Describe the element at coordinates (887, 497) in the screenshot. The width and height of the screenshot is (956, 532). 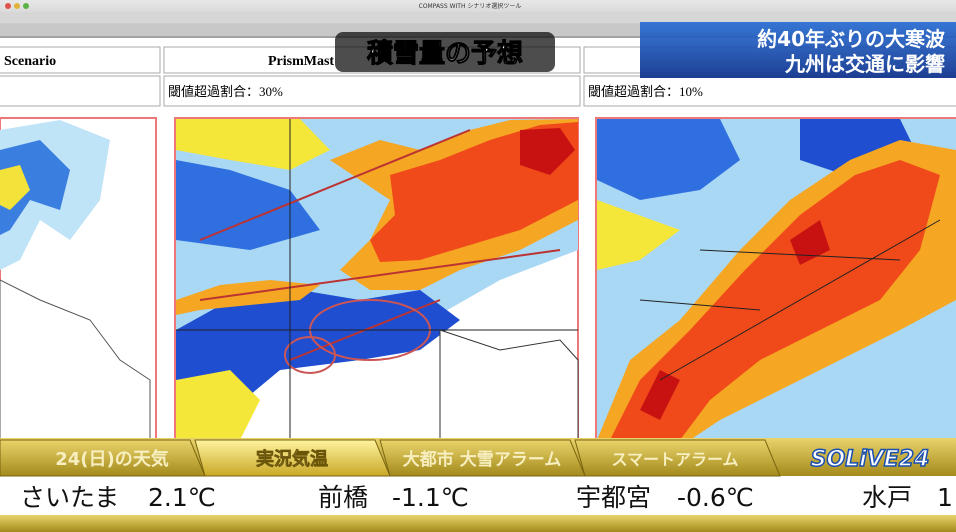
I see `city: 水戸` at that location.